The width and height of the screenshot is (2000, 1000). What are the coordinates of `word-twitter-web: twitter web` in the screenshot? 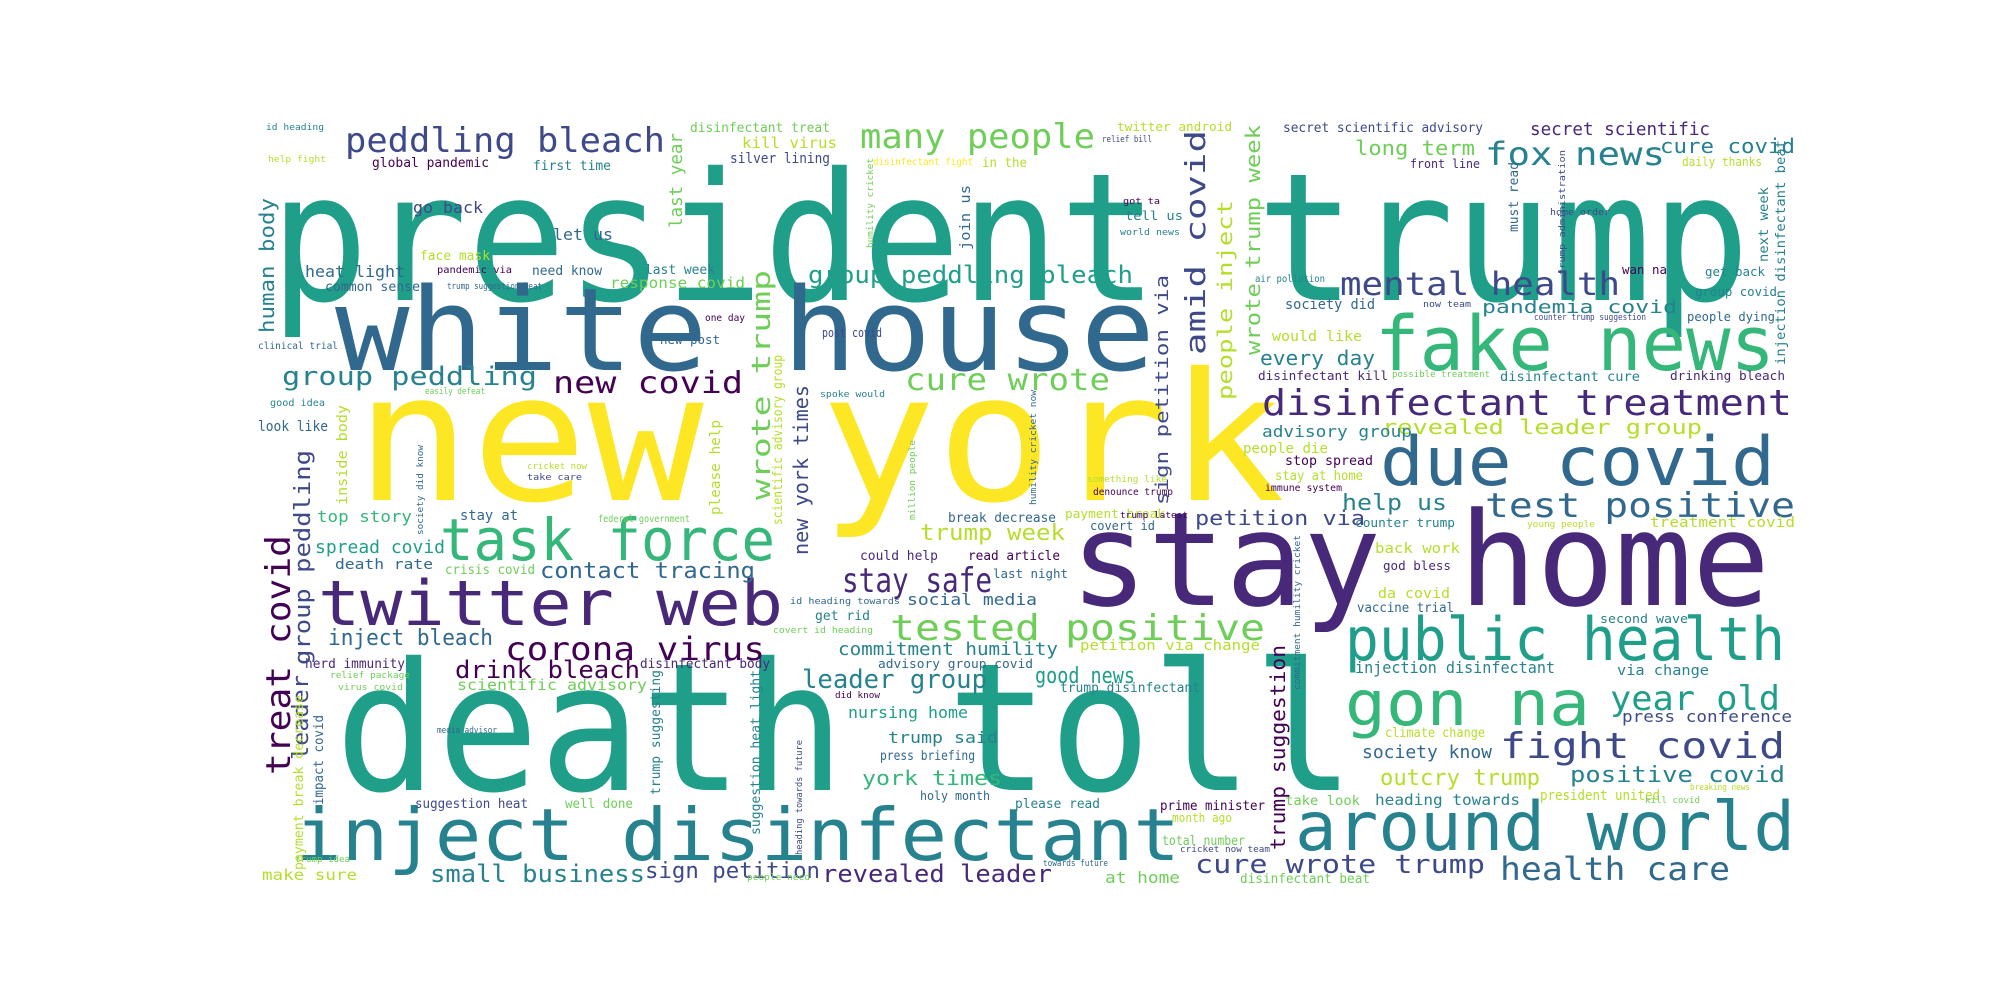 It's located at (550, 603).